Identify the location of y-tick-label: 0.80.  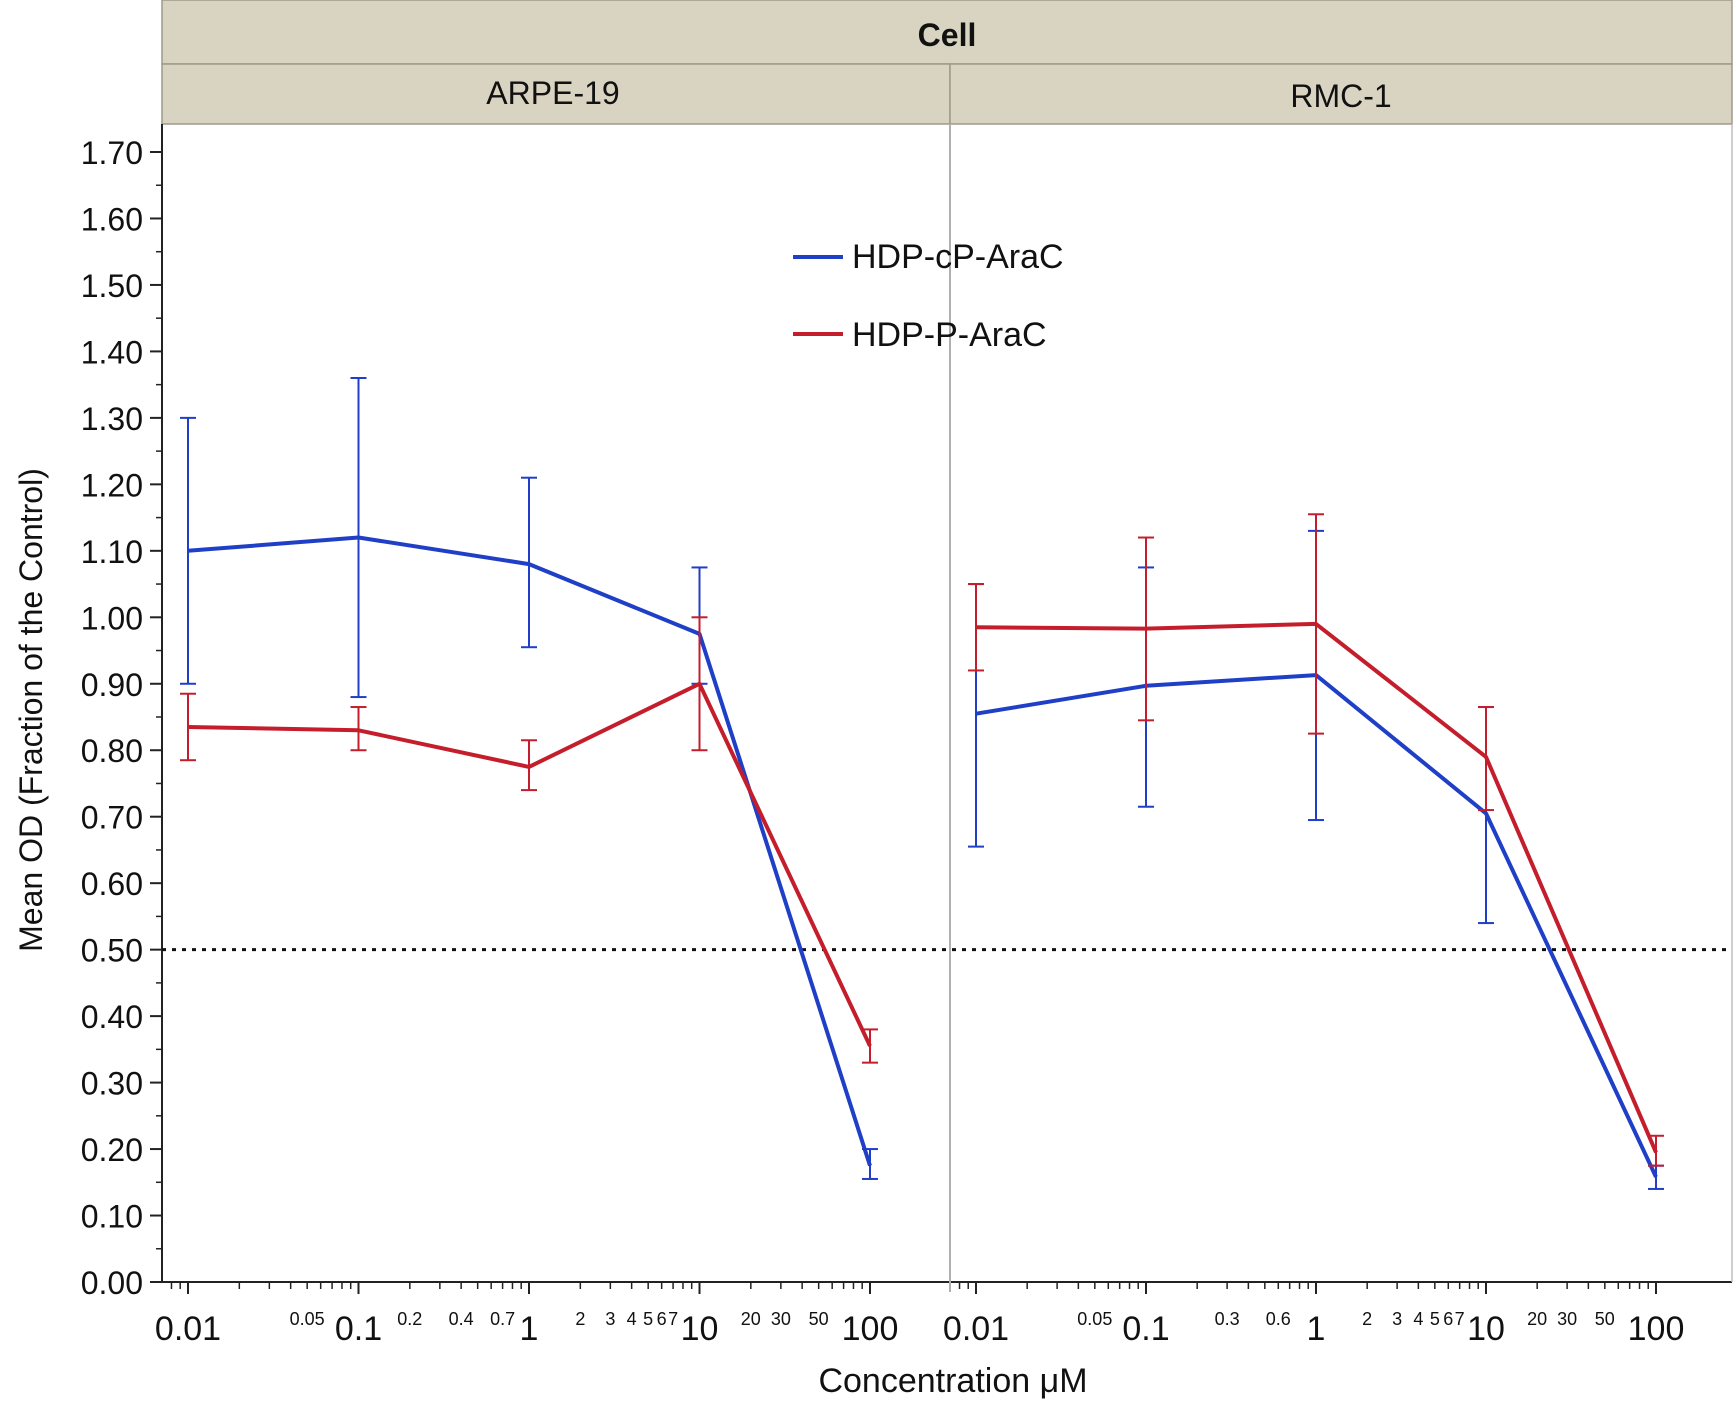
(112, 751).